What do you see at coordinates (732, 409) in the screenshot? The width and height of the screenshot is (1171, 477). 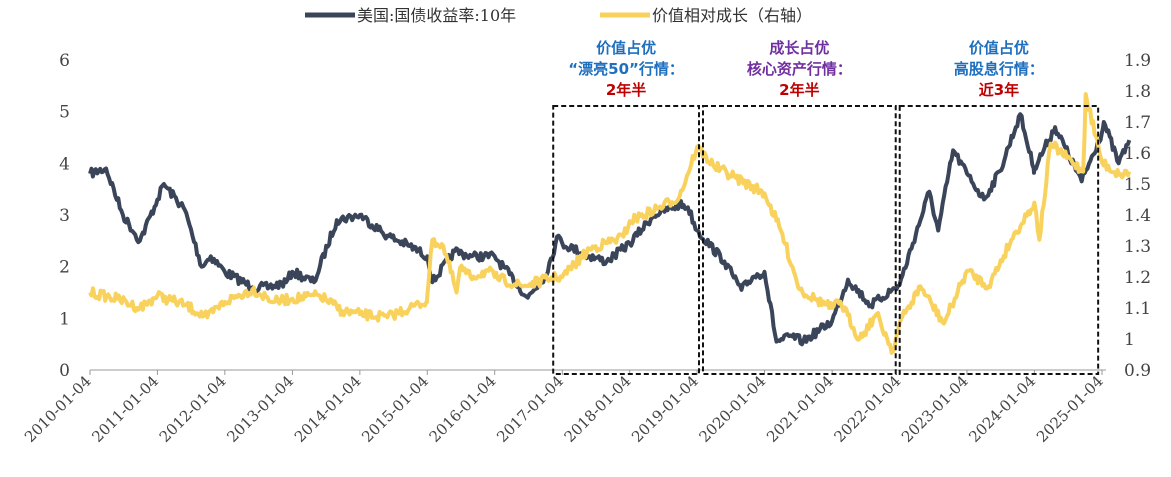 I see `x-tick-label: 2020-01-04` at bounding box center [732, 409].